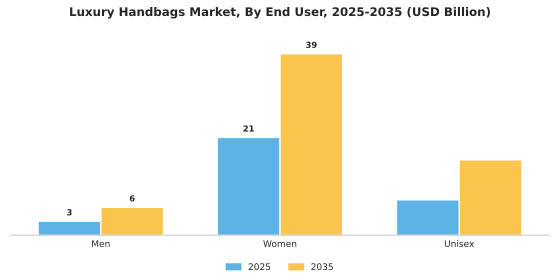  Describe the element at coordinates (459, 244) in the screenshot. I see `x-tick-label: Unisex` at that location.